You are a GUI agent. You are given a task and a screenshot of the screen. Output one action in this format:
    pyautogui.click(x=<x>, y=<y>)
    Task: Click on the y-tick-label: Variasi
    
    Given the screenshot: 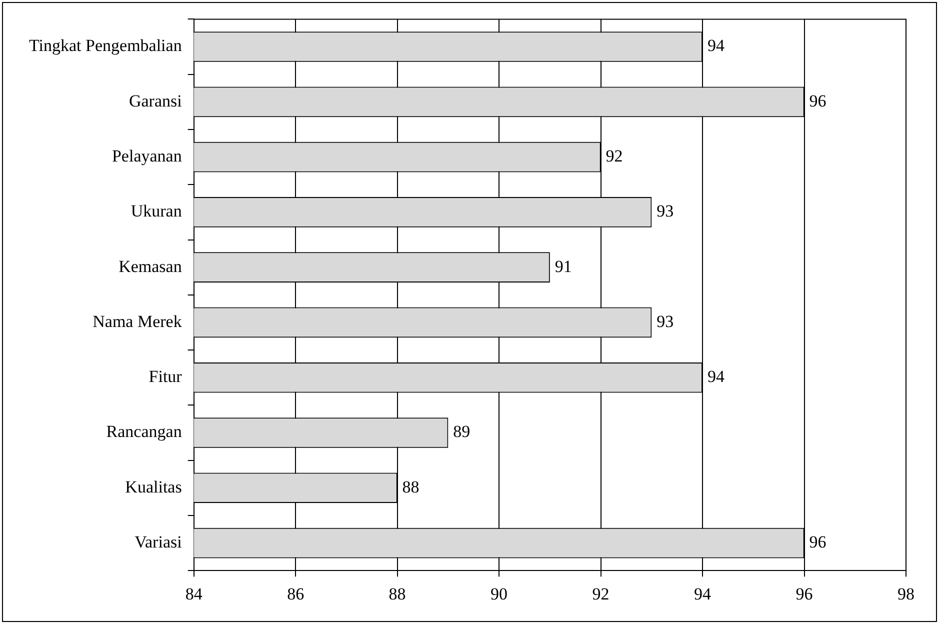 What is the action you would take?
    pyautogui.click(x=158, y=542)
    